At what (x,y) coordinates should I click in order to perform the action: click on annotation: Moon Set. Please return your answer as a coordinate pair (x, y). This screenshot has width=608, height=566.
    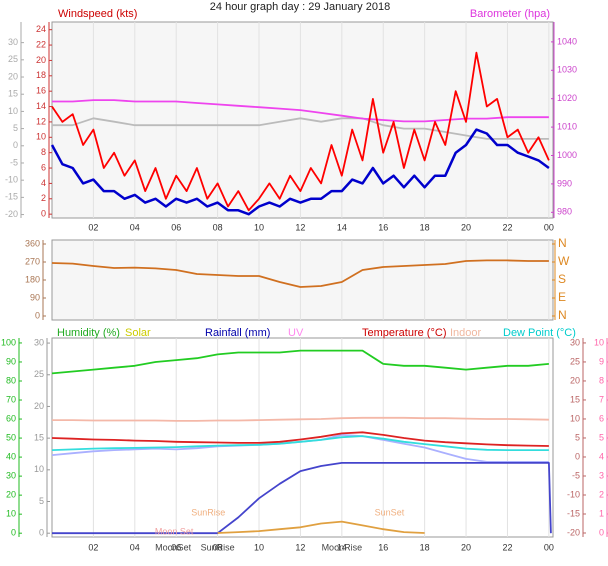
    Looking at the image, I should click on (174, 532).